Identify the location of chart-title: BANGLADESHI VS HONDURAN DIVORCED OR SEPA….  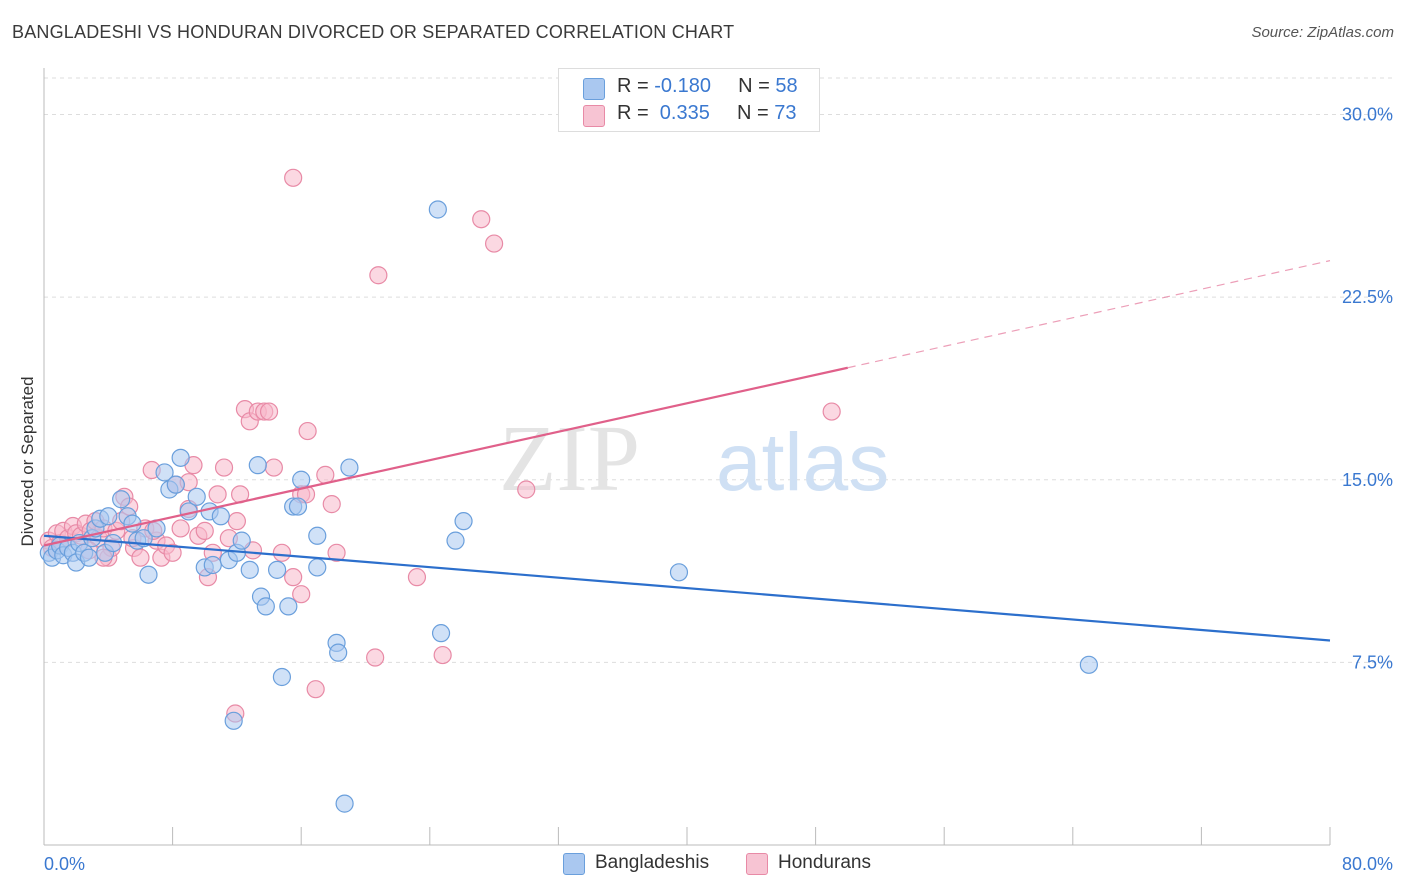
(373, 32).